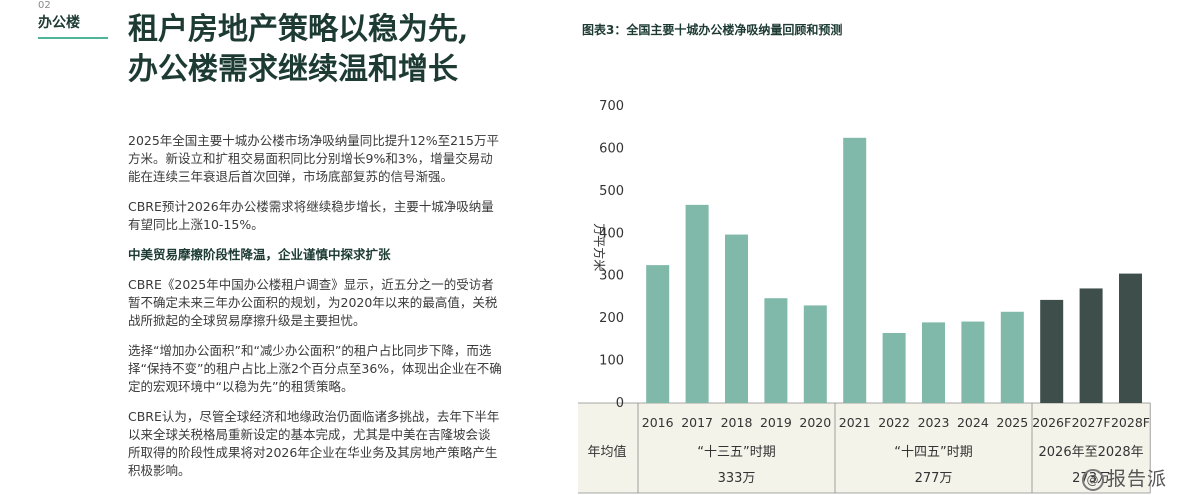 This screenshot has height=495, width=1200. What do you see at coordinates (894, 367) in the screenshot?
I see `bar-2022` at bounding box center [894, 367].